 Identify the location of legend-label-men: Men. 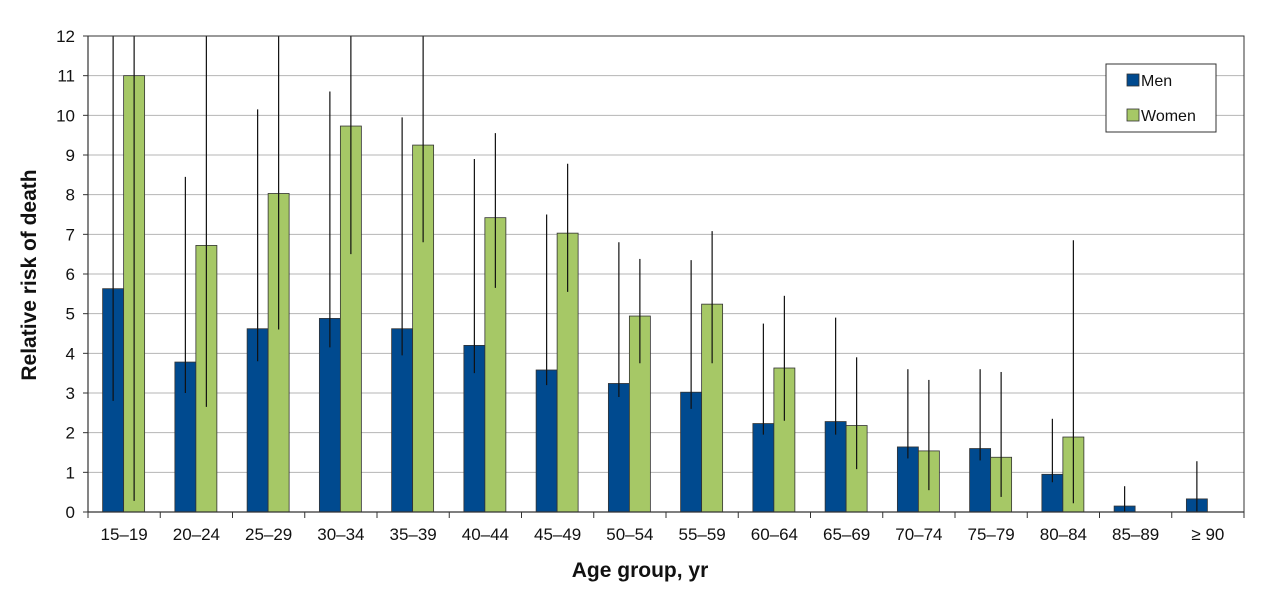
(1156, 81).